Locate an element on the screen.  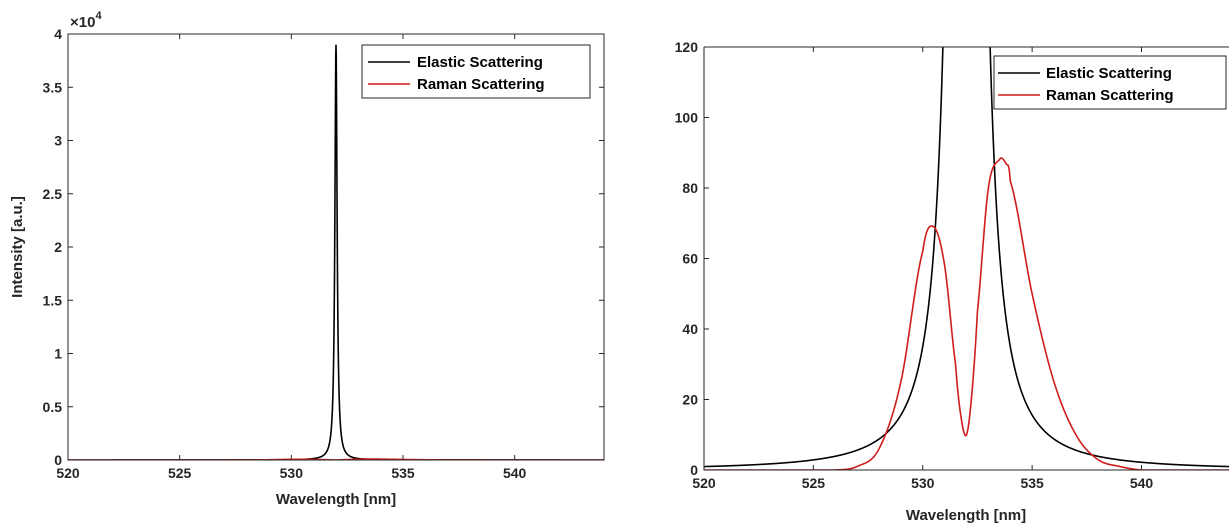
y-tick-label: 2.5 is located at coordinates (53, 194).